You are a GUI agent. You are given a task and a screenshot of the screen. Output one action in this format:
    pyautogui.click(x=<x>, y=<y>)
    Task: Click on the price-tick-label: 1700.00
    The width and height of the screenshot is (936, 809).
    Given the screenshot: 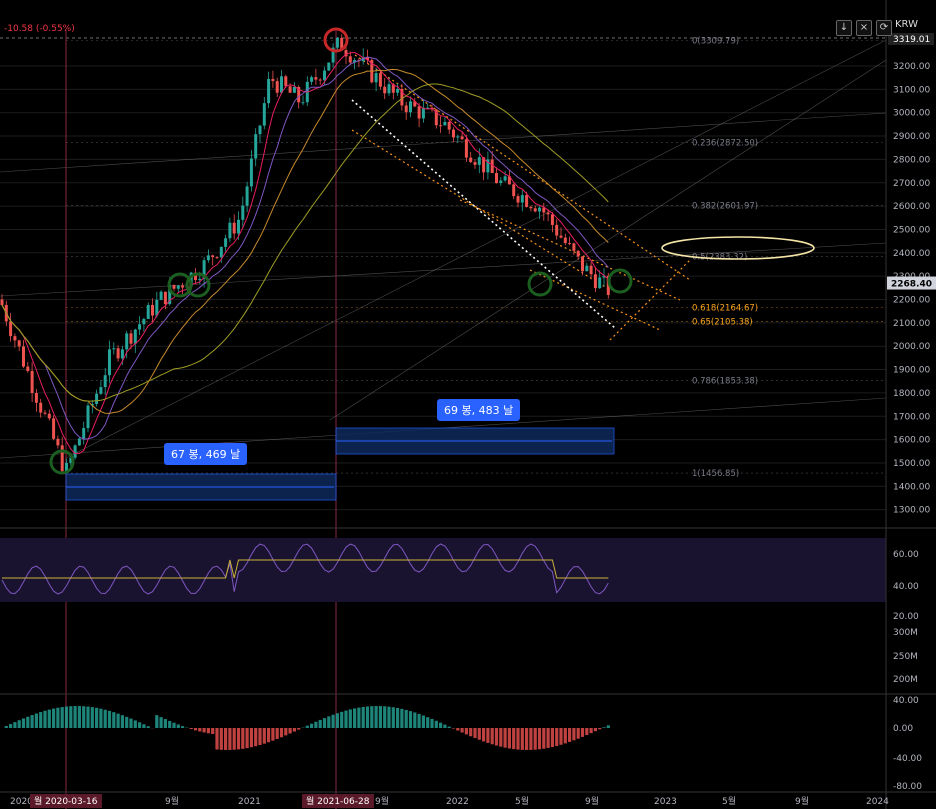 What is the action you would take?
    pyautogui.click(x=911, y=417)
    